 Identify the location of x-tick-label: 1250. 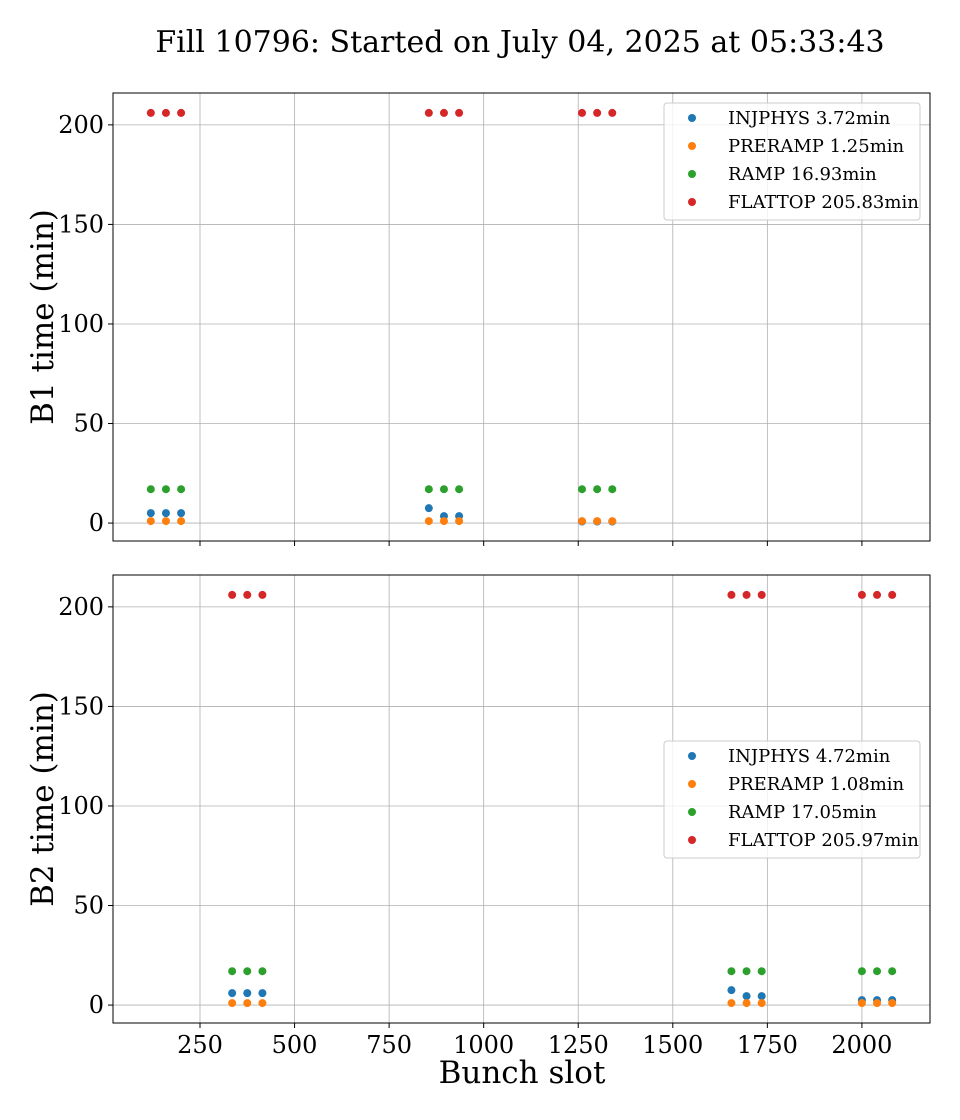
(578, 1045).